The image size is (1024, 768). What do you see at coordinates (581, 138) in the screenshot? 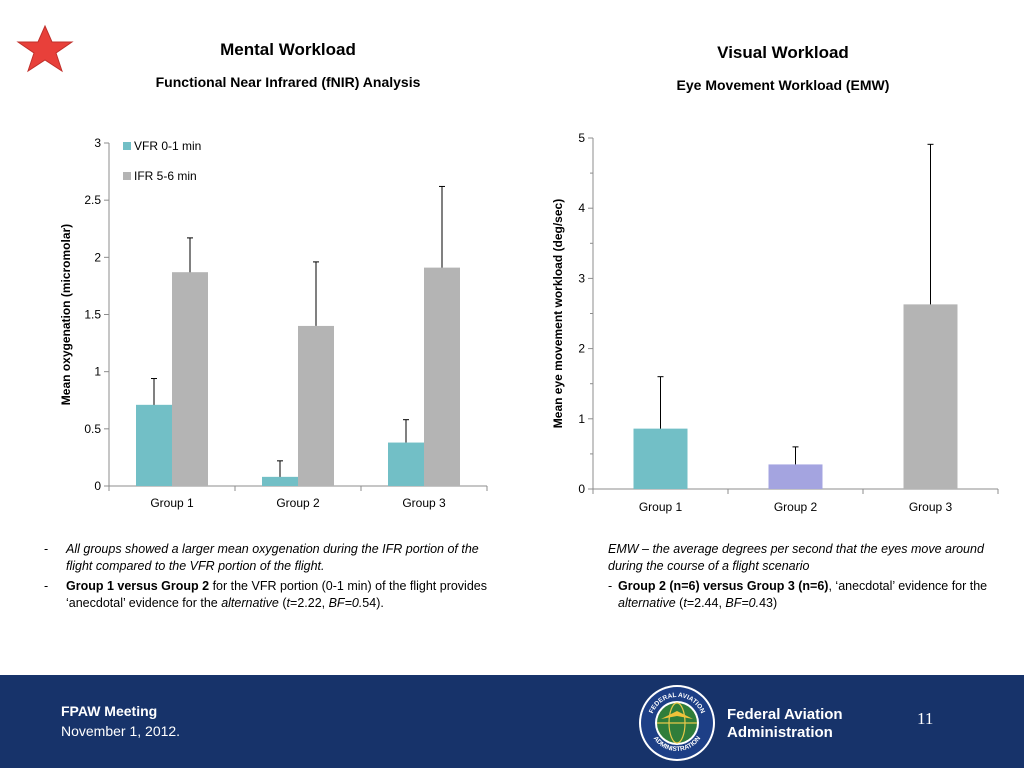
I see `y-tick-label: 5` at bounding box center [581, 138].